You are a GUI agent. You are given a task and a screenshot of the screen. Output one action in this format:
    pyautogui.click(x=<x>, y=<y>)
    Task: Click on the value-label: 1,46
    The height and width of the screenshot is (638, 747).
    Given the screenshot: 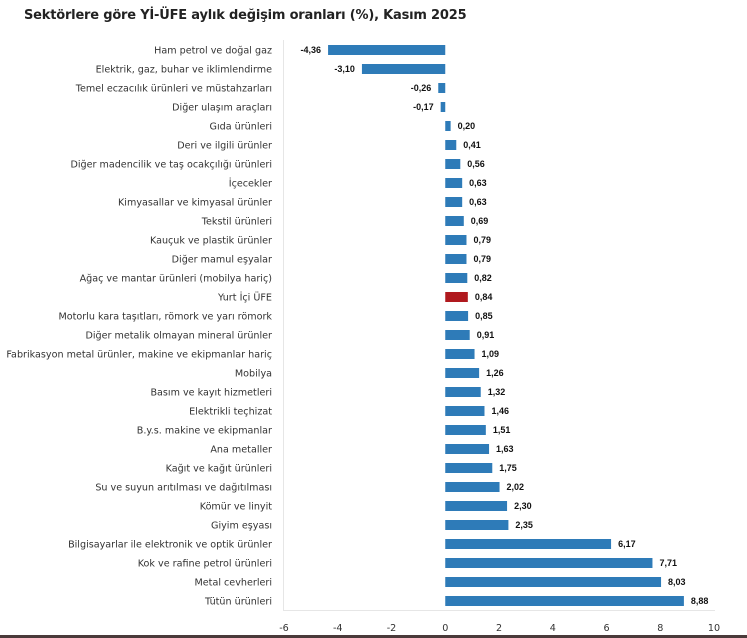 What is the action you would take?
    pyautogui.click(x=500, y=411)
    